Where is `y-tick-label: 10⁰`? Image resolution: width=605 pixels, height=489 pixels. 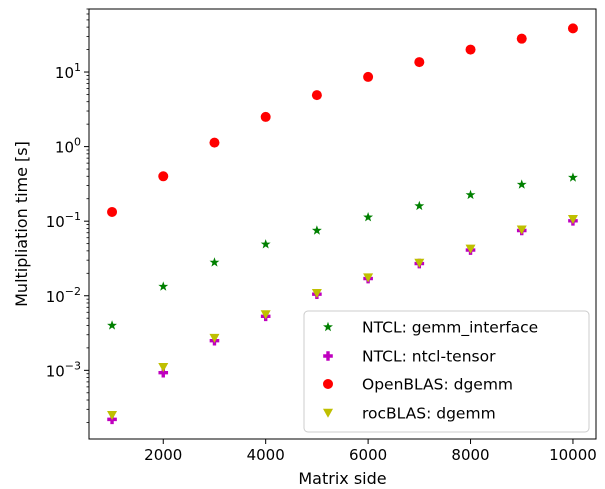 y-tick-label: 10⁰ is located at coordinates (68, 146).